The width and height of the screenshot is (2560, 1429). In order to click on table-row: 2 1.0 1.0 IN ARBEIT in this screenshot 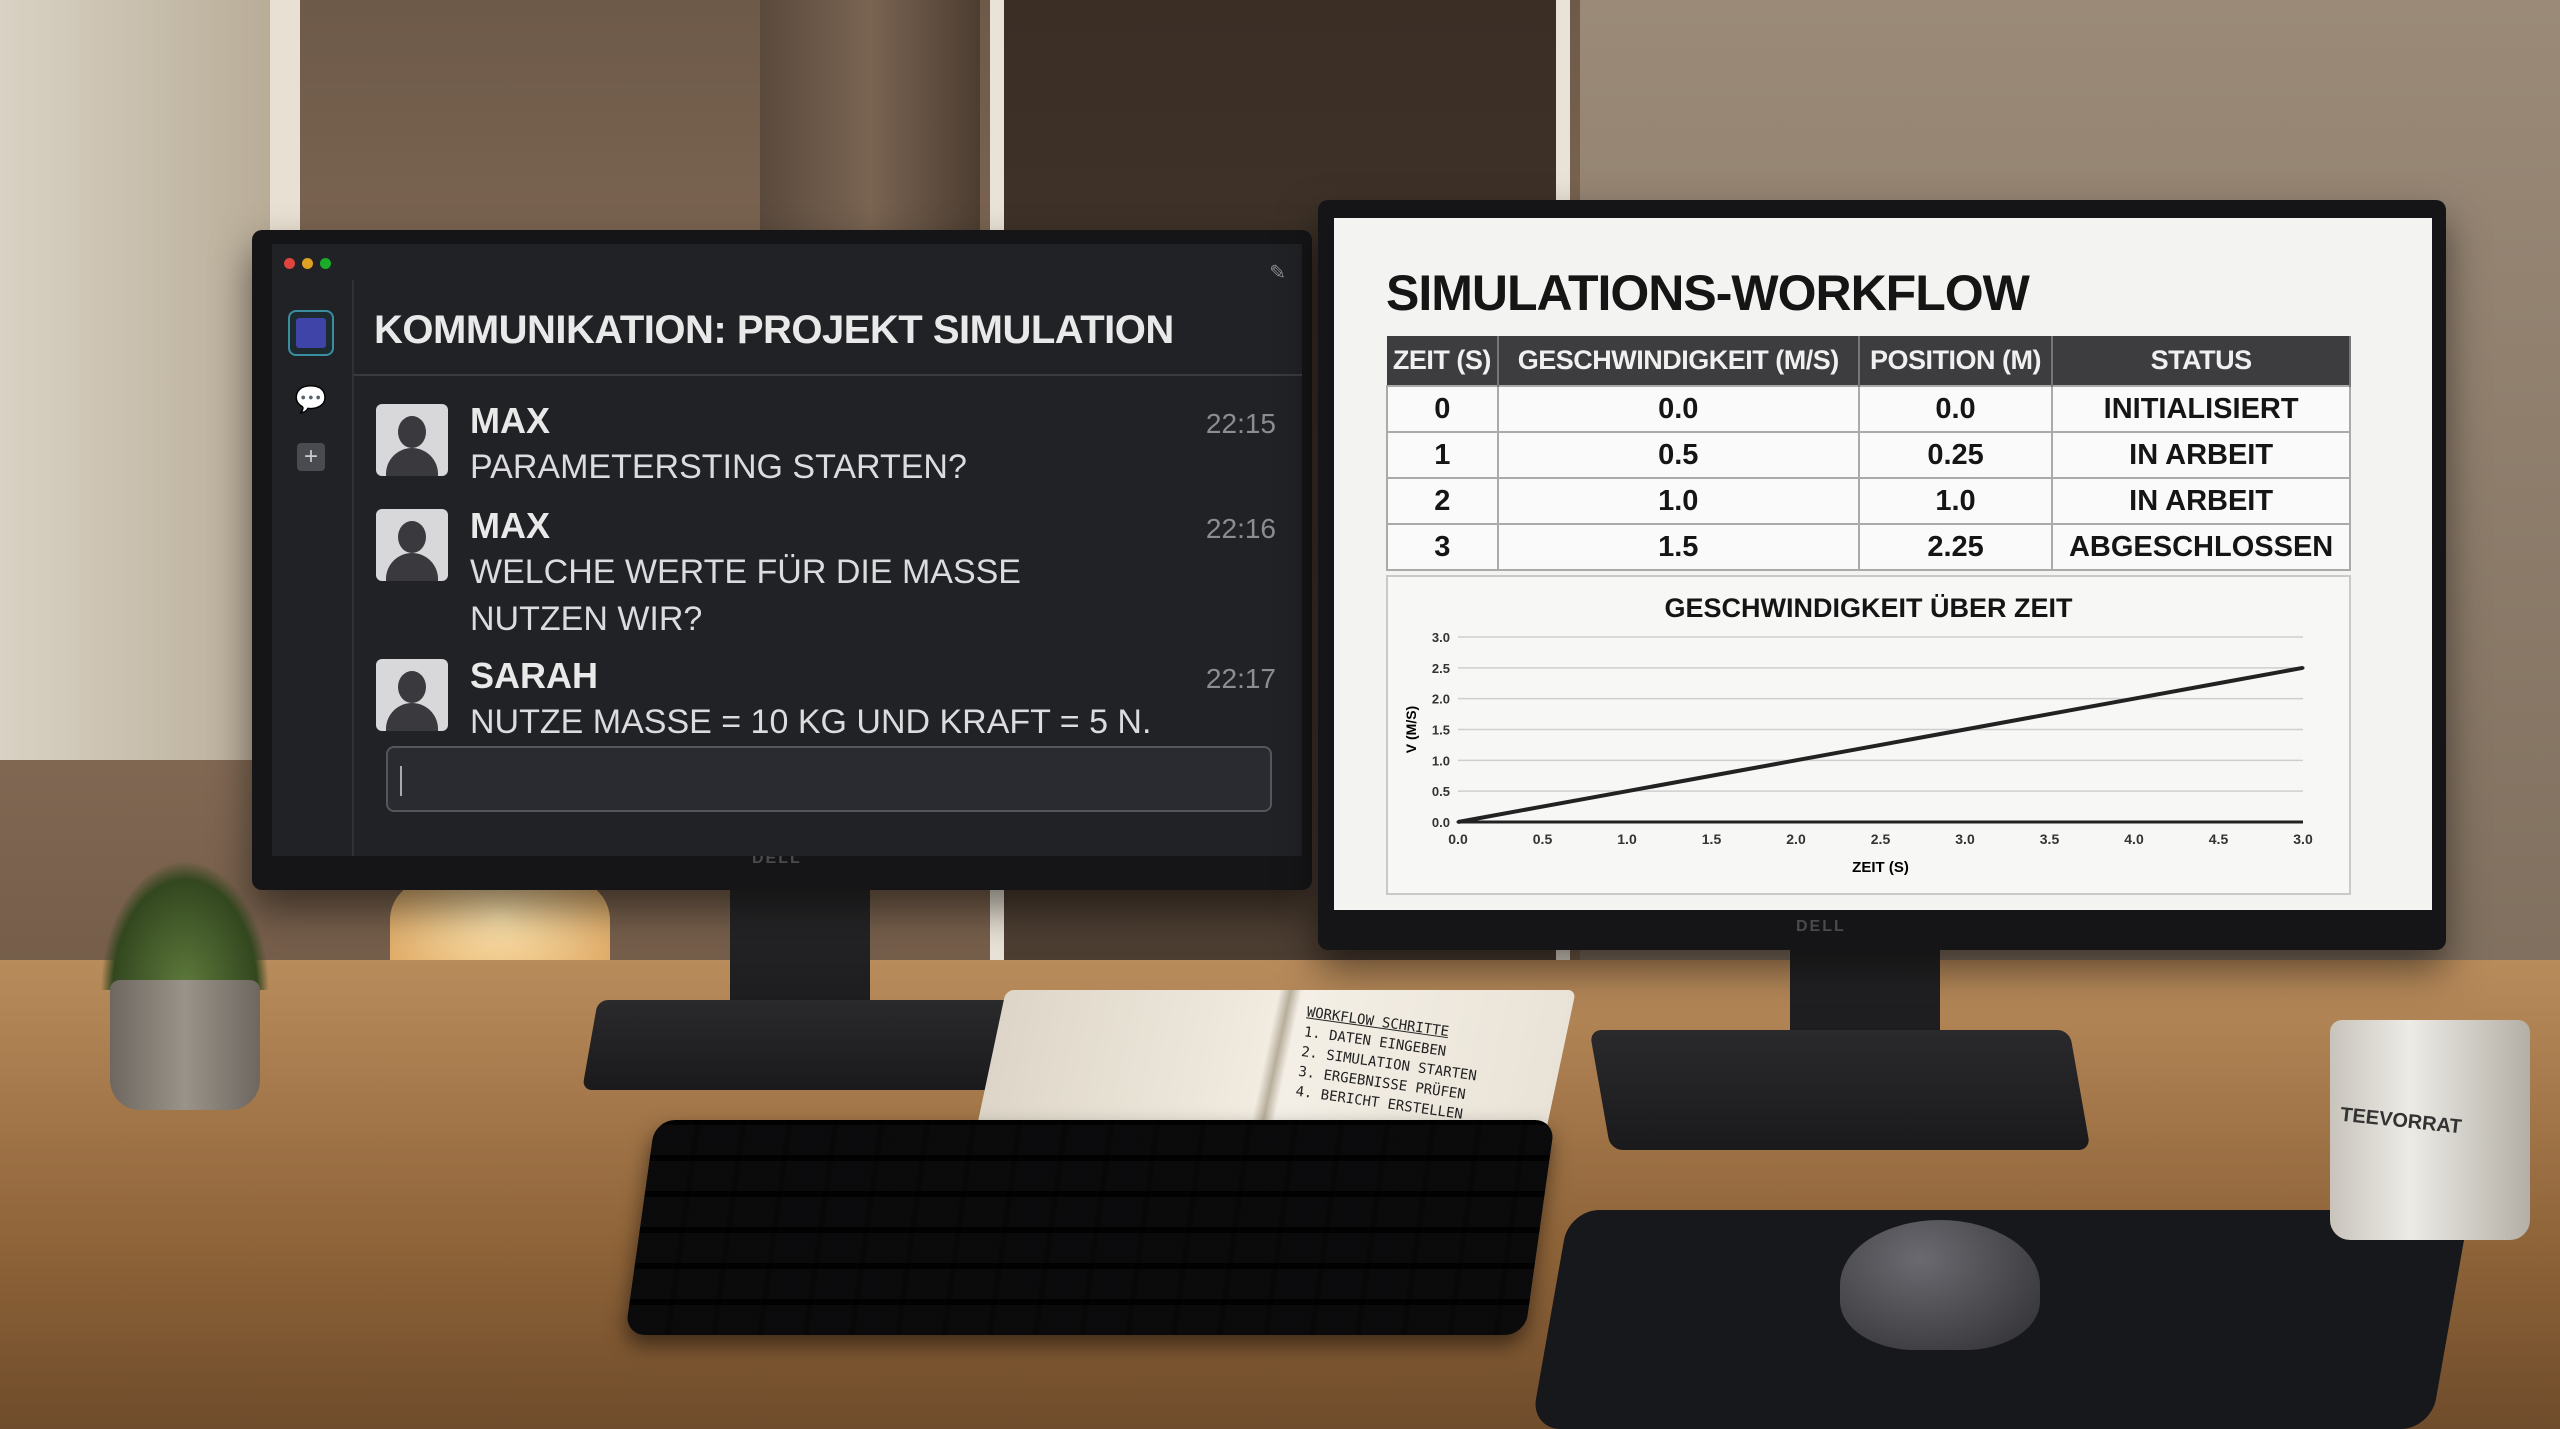, I will do `click(1868, 501)`.